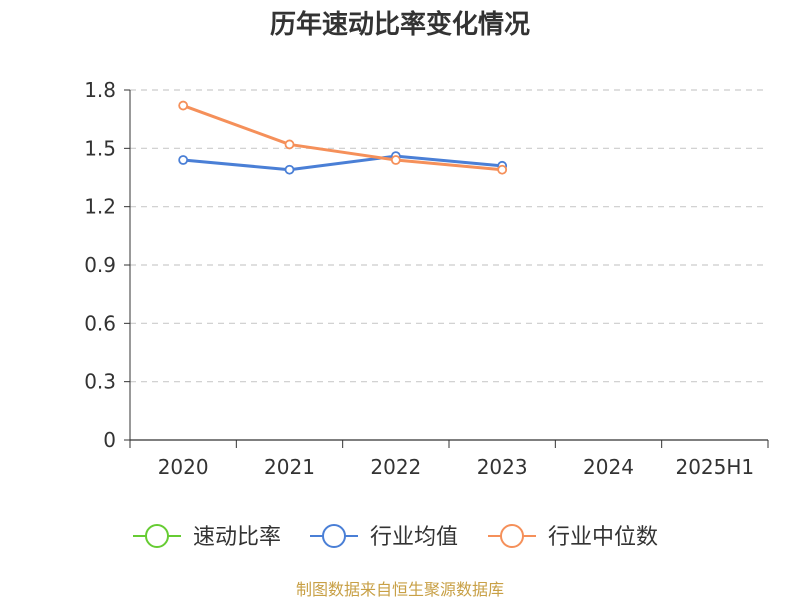 Image resolution: width=800 pixels, height=600 pixels. I want to click on y-tick-label: 0.9, so click(100, 265).